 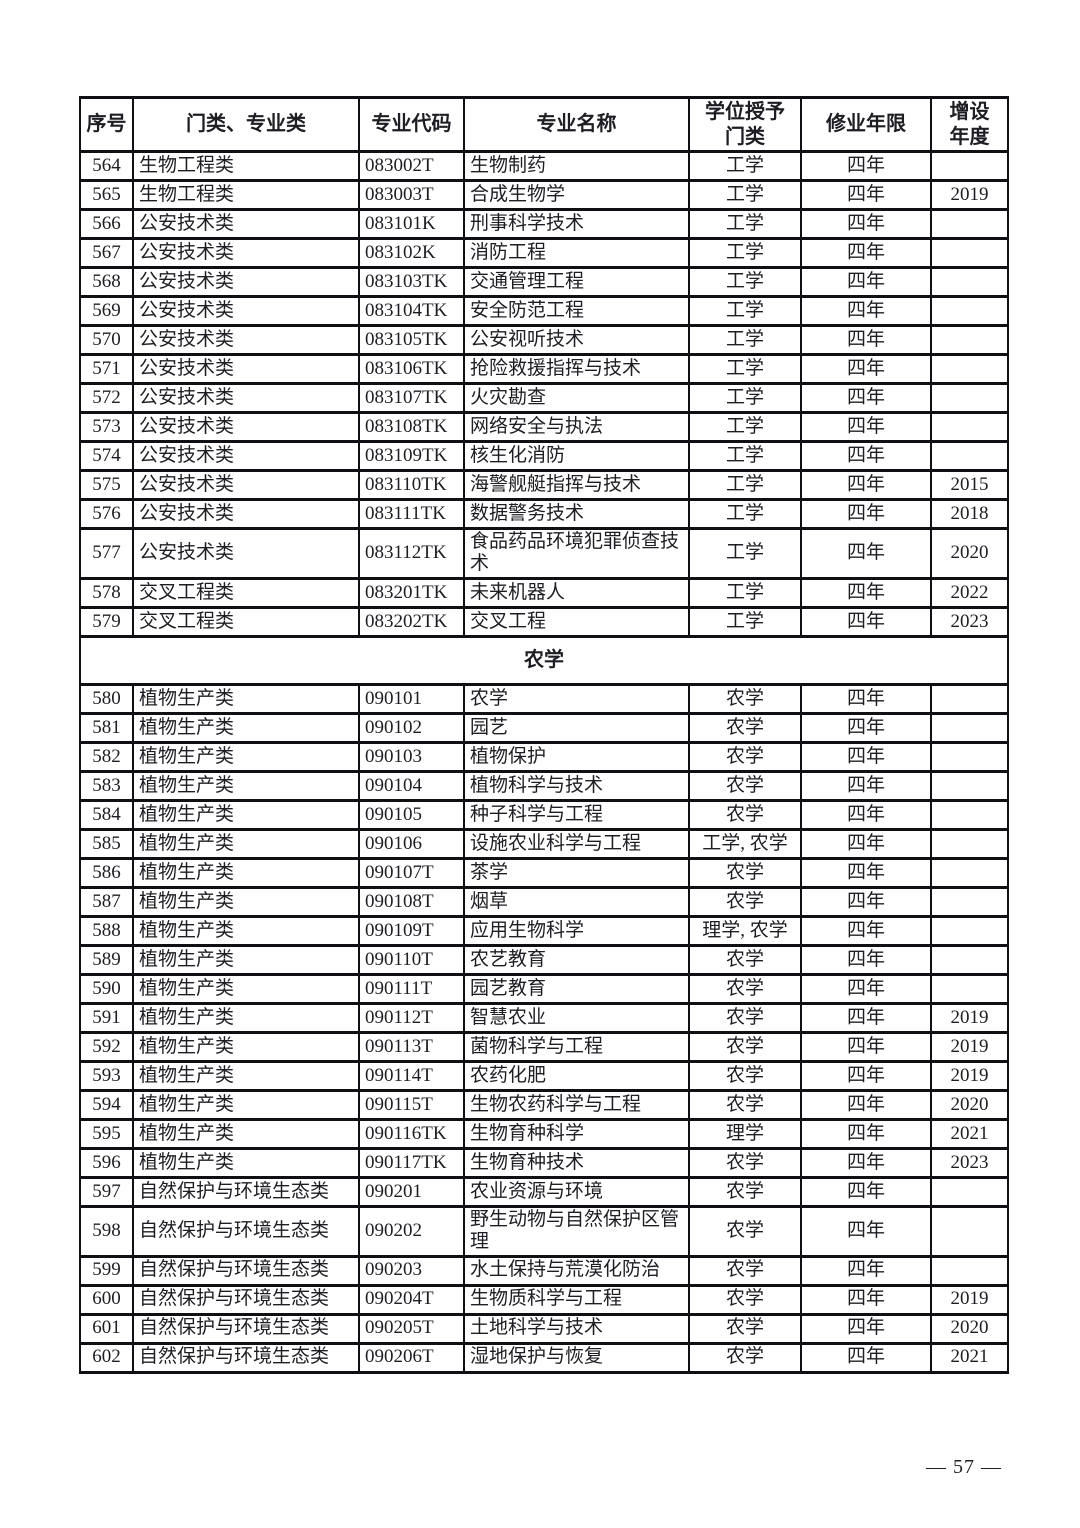 What do you see at coordinates (544, 340) in the screenshot?
I see `table-row: 570 公安技术类 083105TK 公安视听技术 工学 四年` at bounding box center [544, 340].